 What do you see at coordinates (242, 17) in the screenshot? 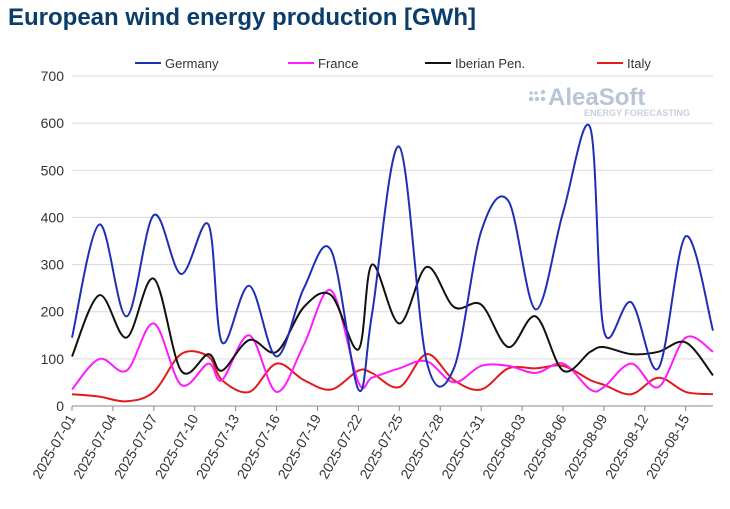
I see `chart-title: European wind energy production [GWh]` at bounding box center [242, 17].